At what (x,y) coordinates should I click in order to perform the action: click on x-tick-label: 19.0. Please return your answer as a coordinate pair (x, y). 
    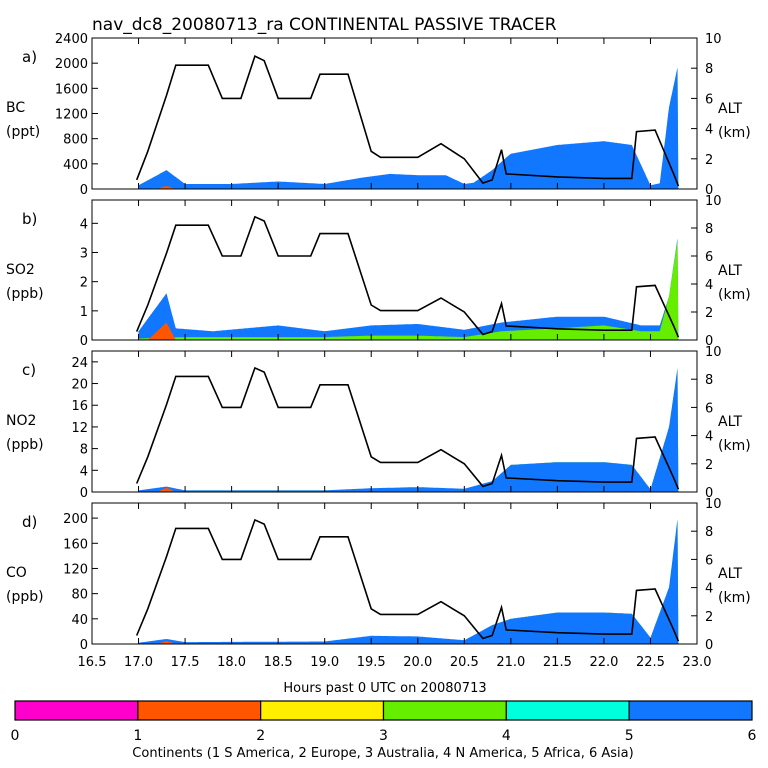
    Looking at the image, I should click on (324, 662).